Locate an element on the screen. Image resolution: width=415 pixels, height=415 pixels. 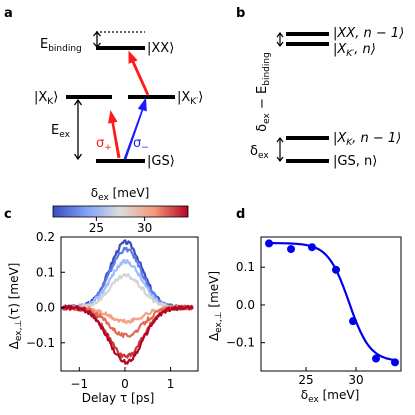
e-ex-label: Eex is located at coordinates (61, 131).